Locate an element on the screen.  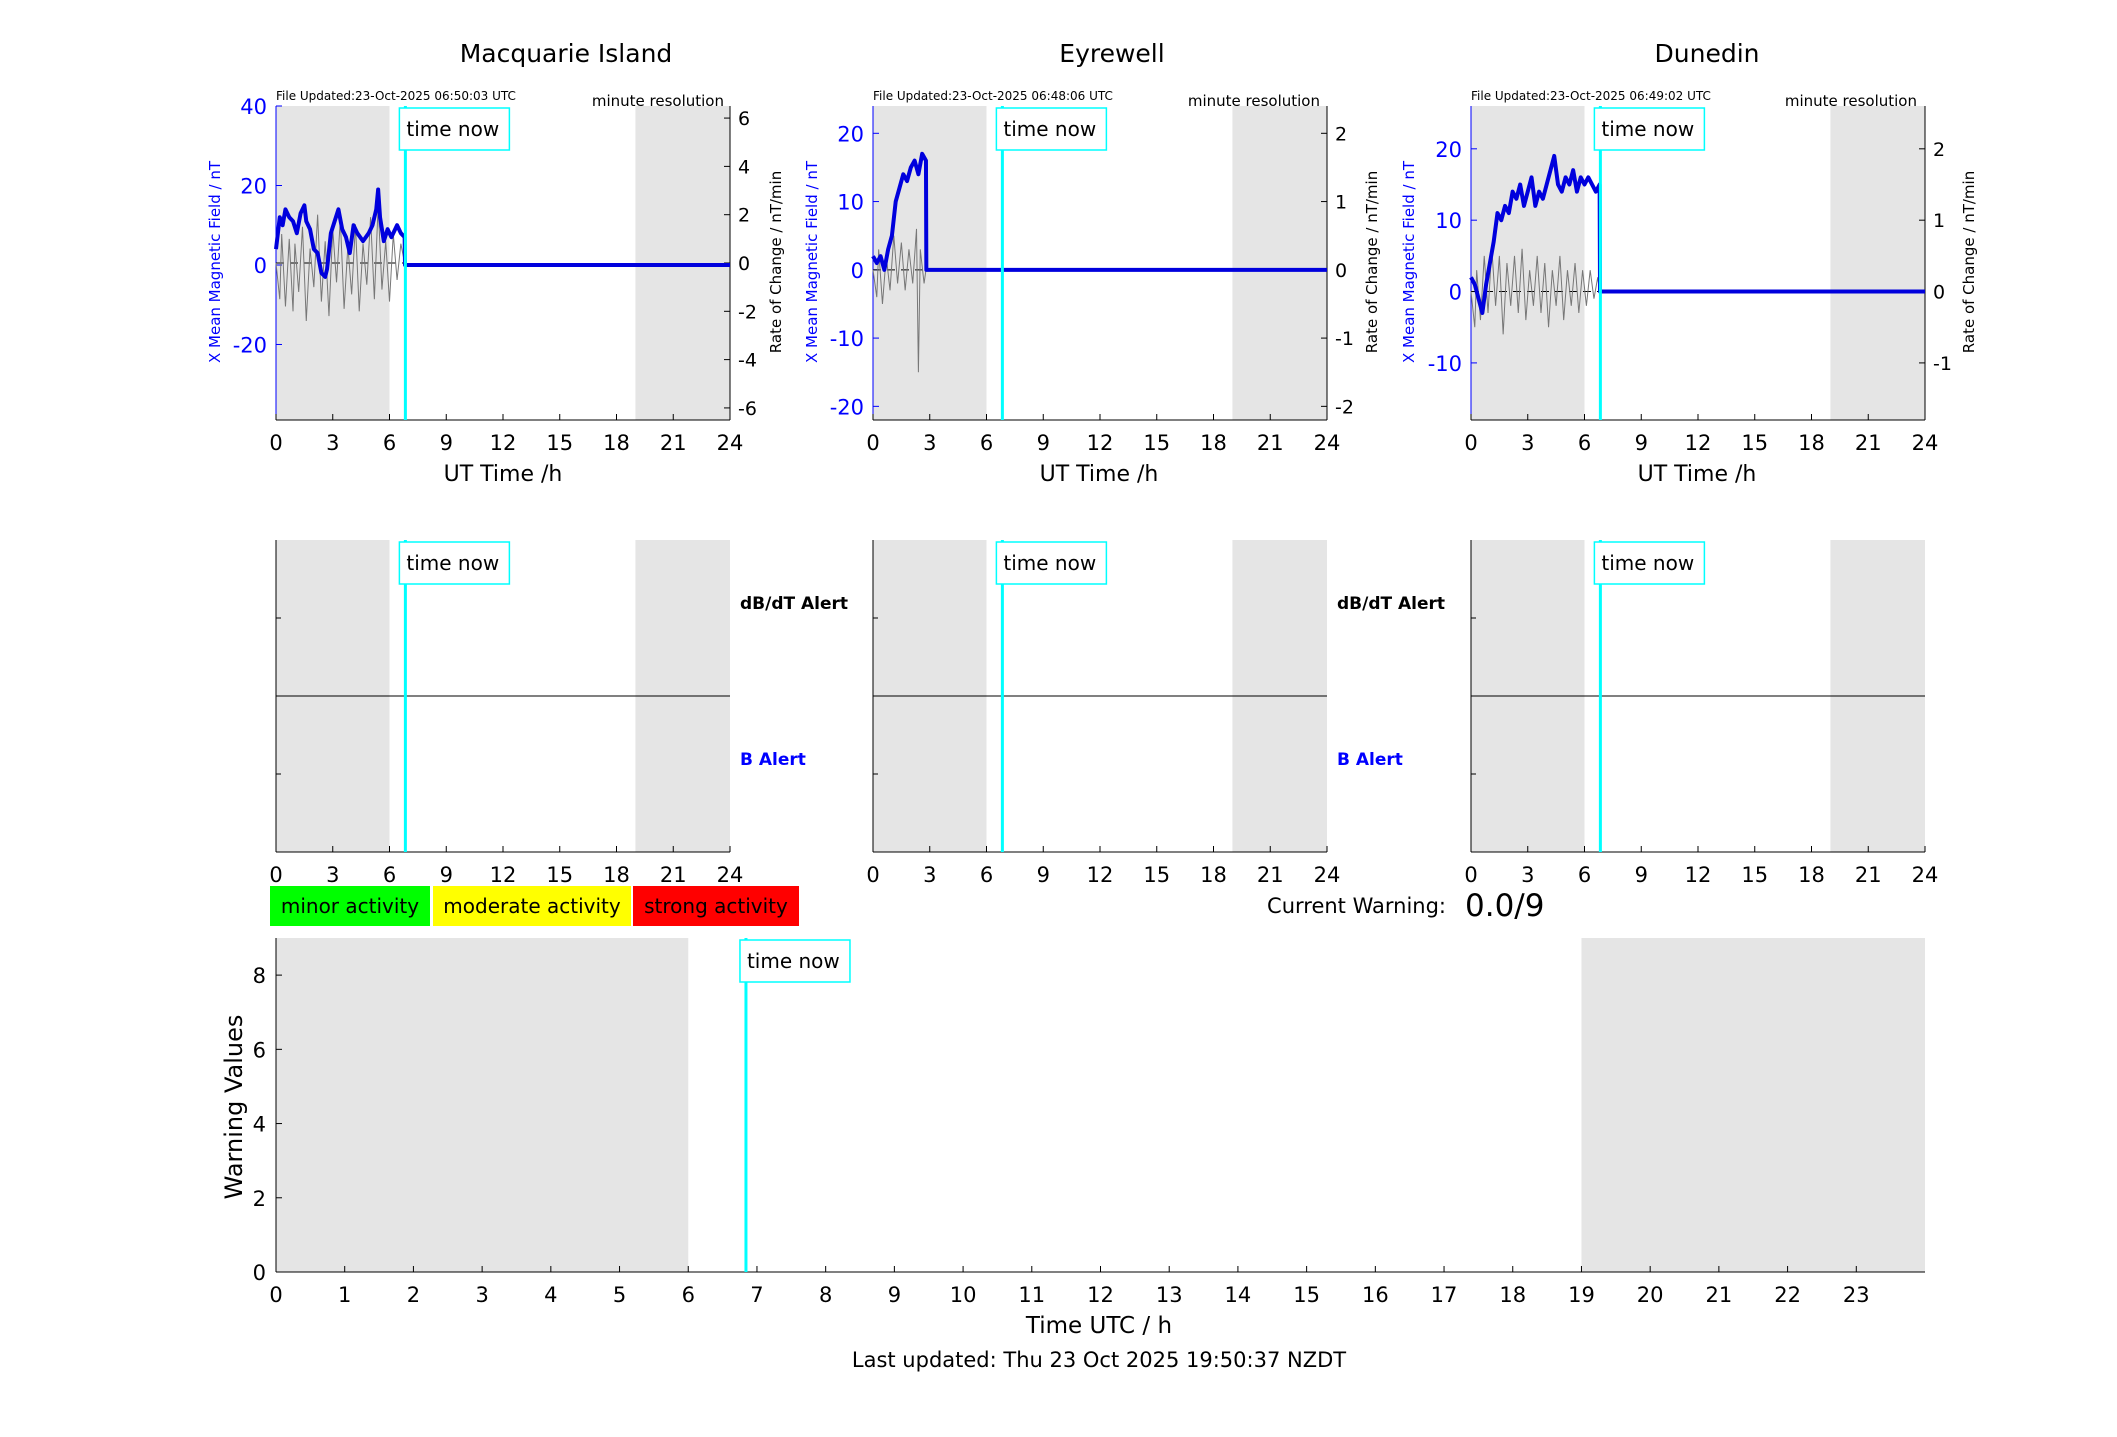
left-tick-label-2-0: 0 is located at coordinates (1455, 293).